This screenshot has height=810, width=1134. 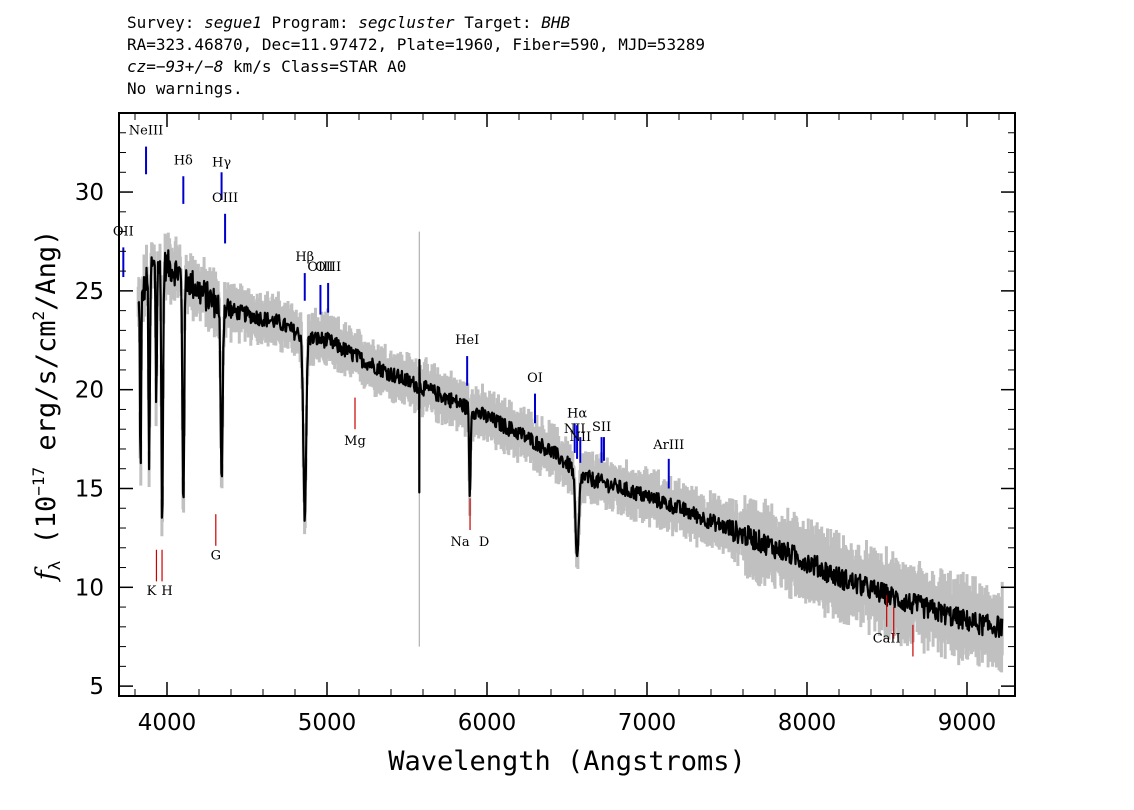 What do you see at coordinates (89, 292) in the screenshot?
I see `y-tick-label: 25` at bounding box center [89, 292].